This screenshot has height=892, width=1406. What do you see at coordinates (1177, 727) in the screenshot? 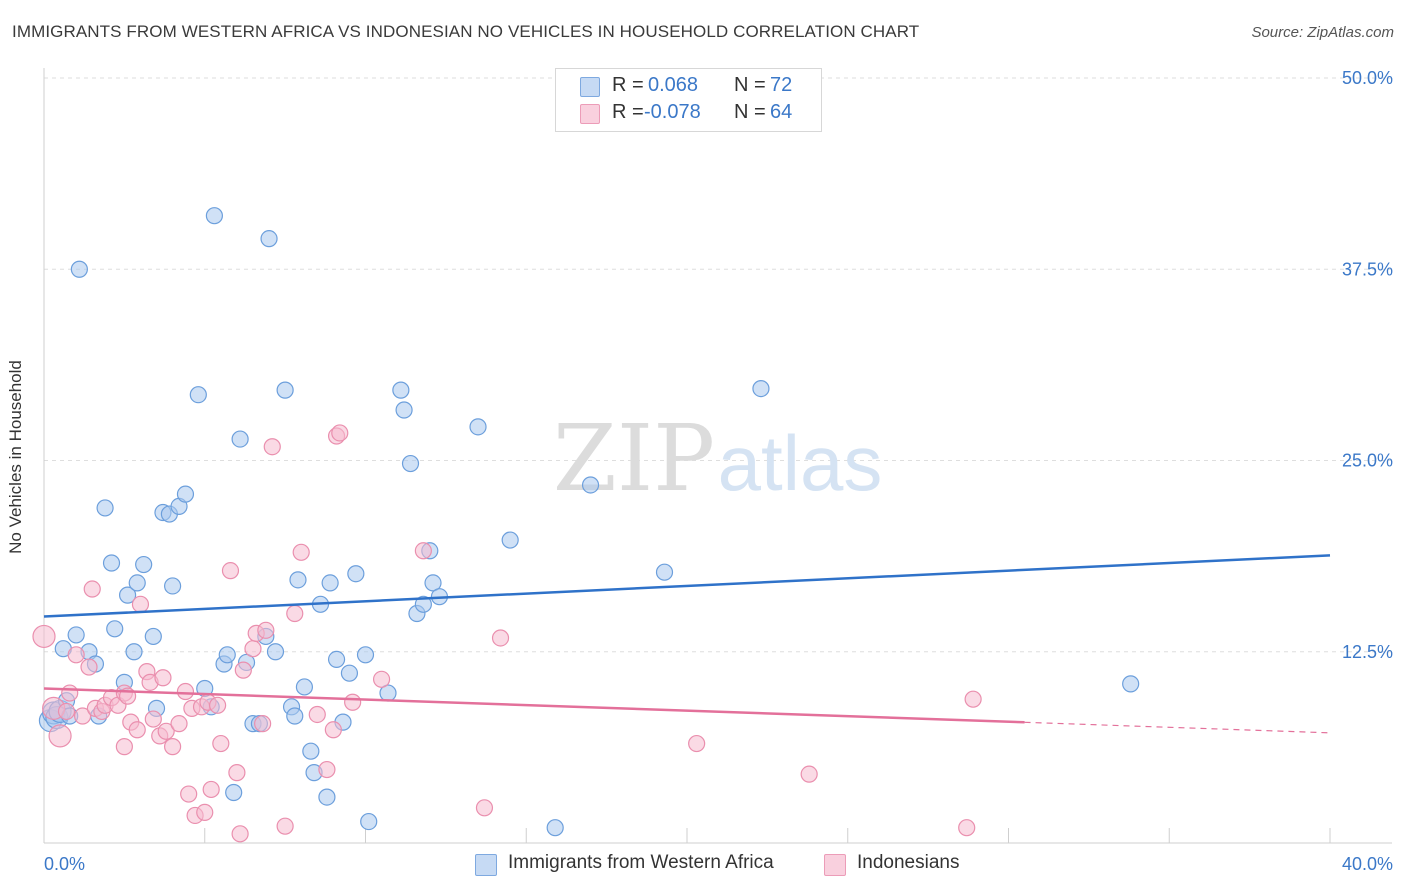
I see `trend-line-pink-extension` at bounding box center [1177, 727].